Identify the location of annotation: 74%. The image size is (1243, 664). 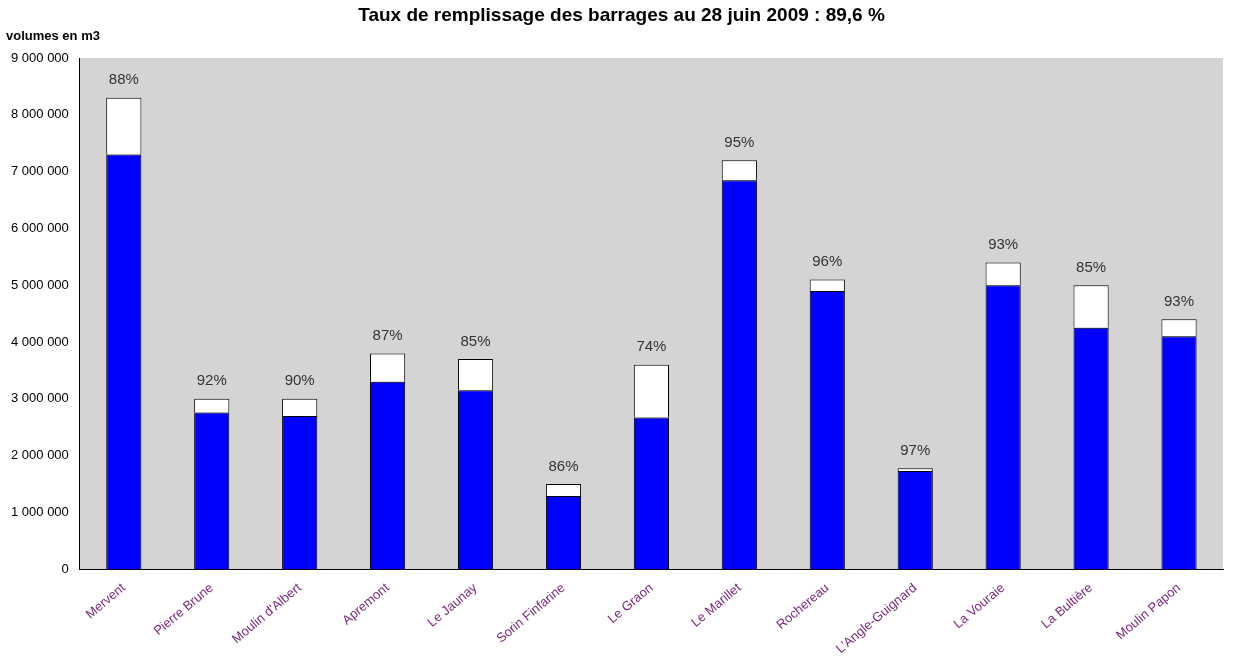
(651, 346).